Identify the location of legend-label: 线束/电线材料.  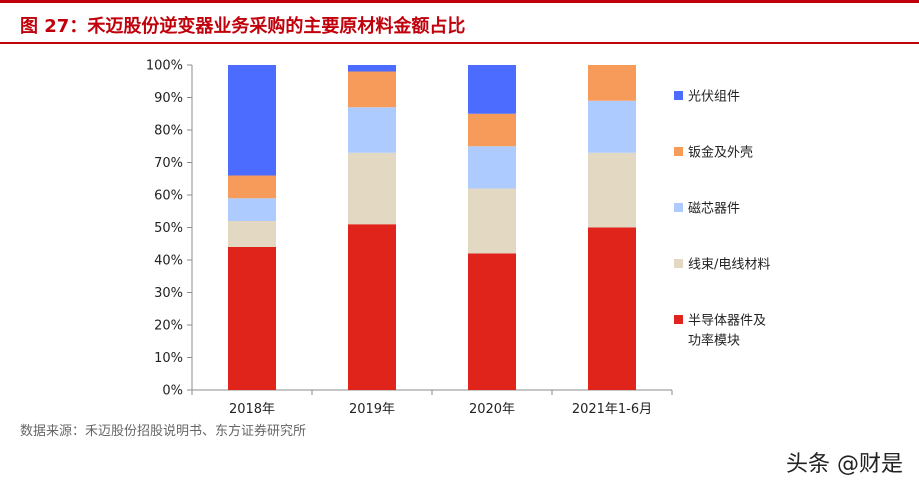
(729, 265).